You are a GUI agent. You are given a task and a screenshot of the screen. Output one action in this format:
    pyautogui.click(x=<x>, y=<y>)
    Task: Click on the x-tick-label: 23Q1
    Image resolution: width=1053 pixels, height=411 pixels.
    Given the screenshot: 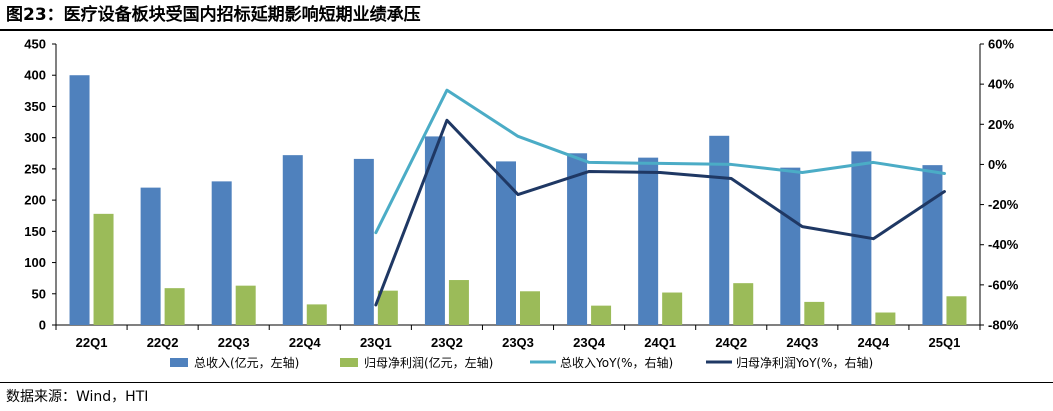 What is the action you would take?
    pyautogui.click(x=376, y=342)
    